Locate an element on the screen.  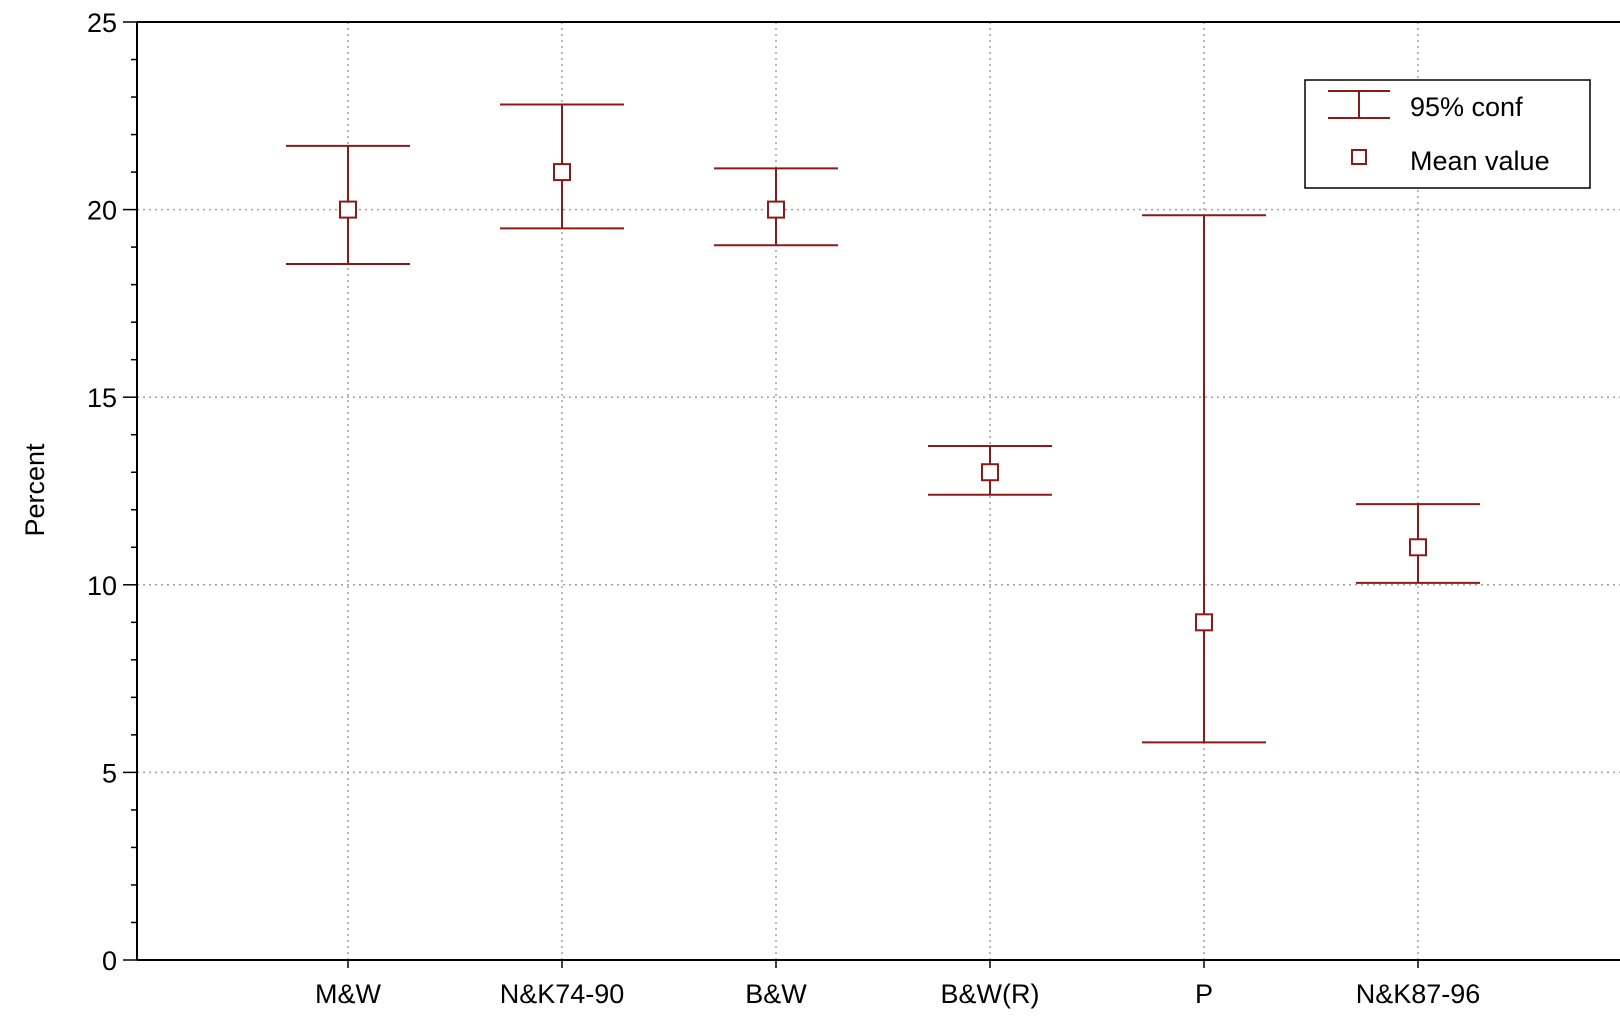
legend-box is located at coordinates (1447, 134).